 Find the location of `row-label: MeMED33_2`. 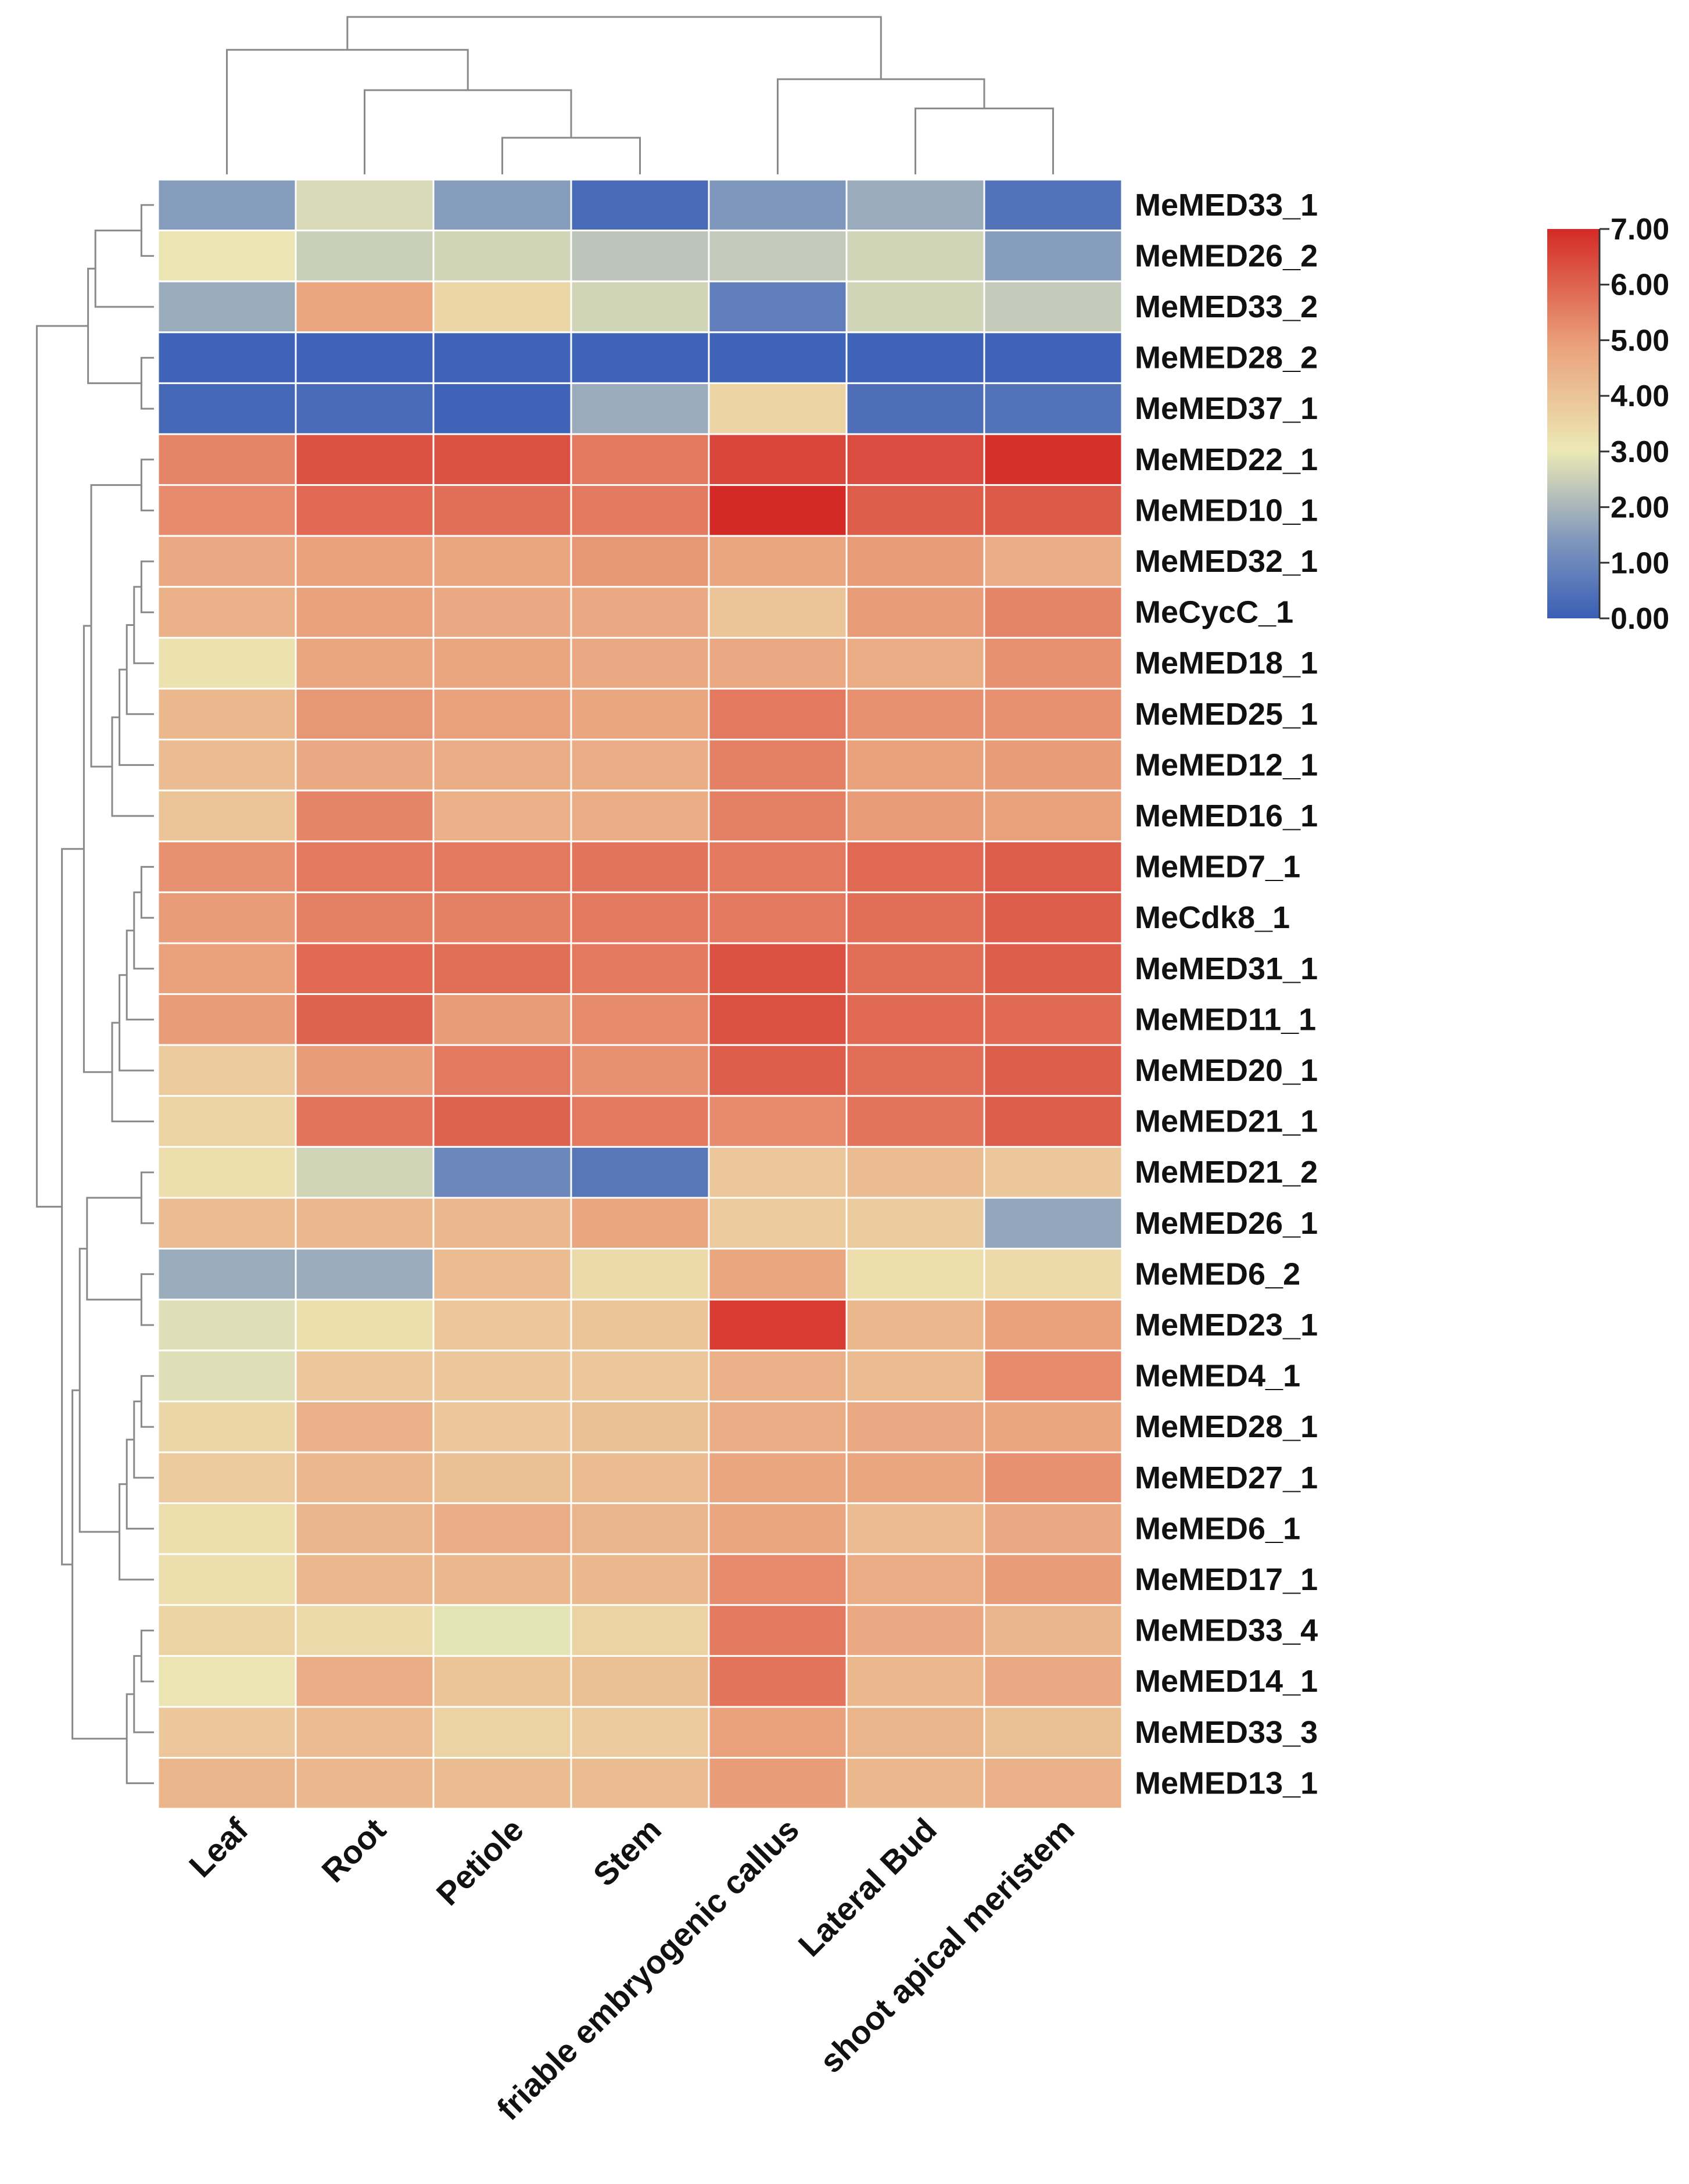

row-label: MeMED33_2 is located at coordinates (1226, 307).